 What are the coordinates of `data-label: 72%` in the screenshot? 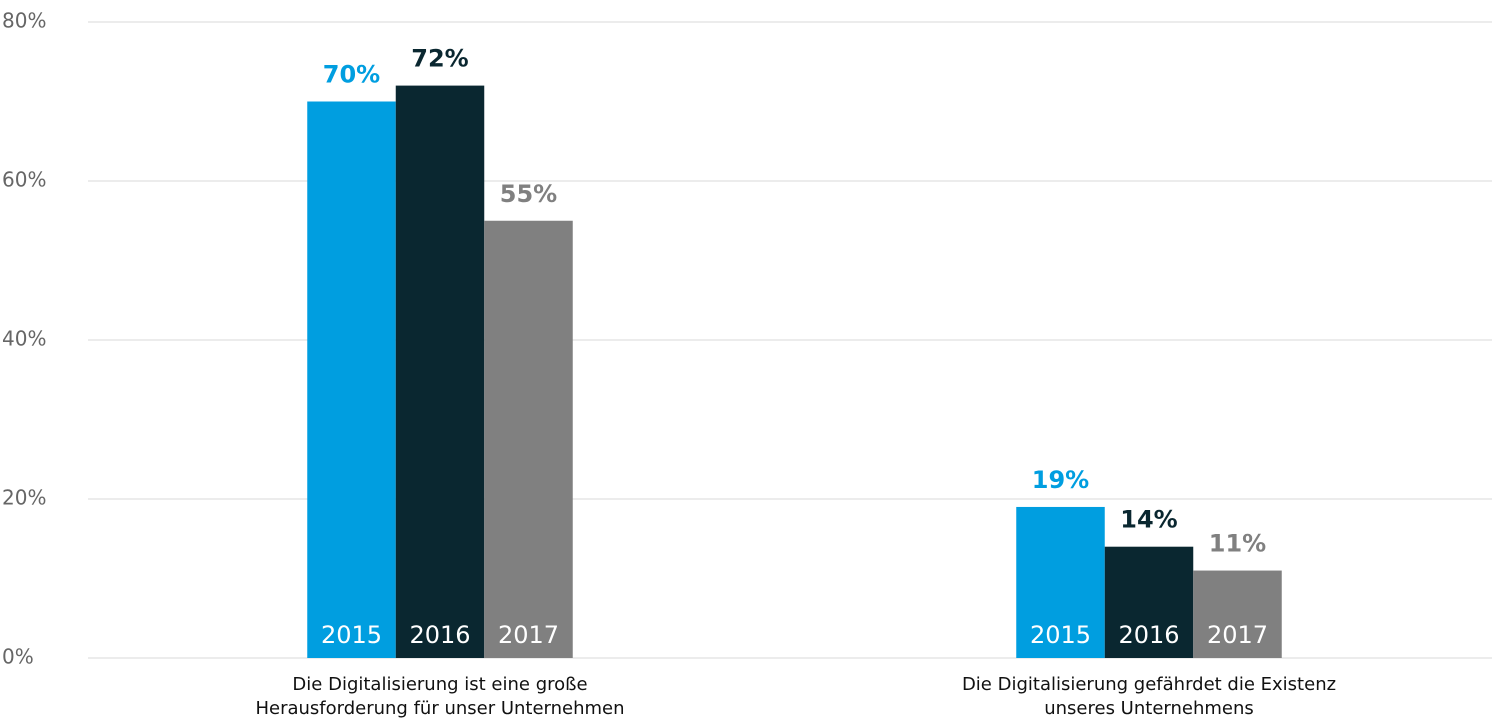 It's located at (439, 59).